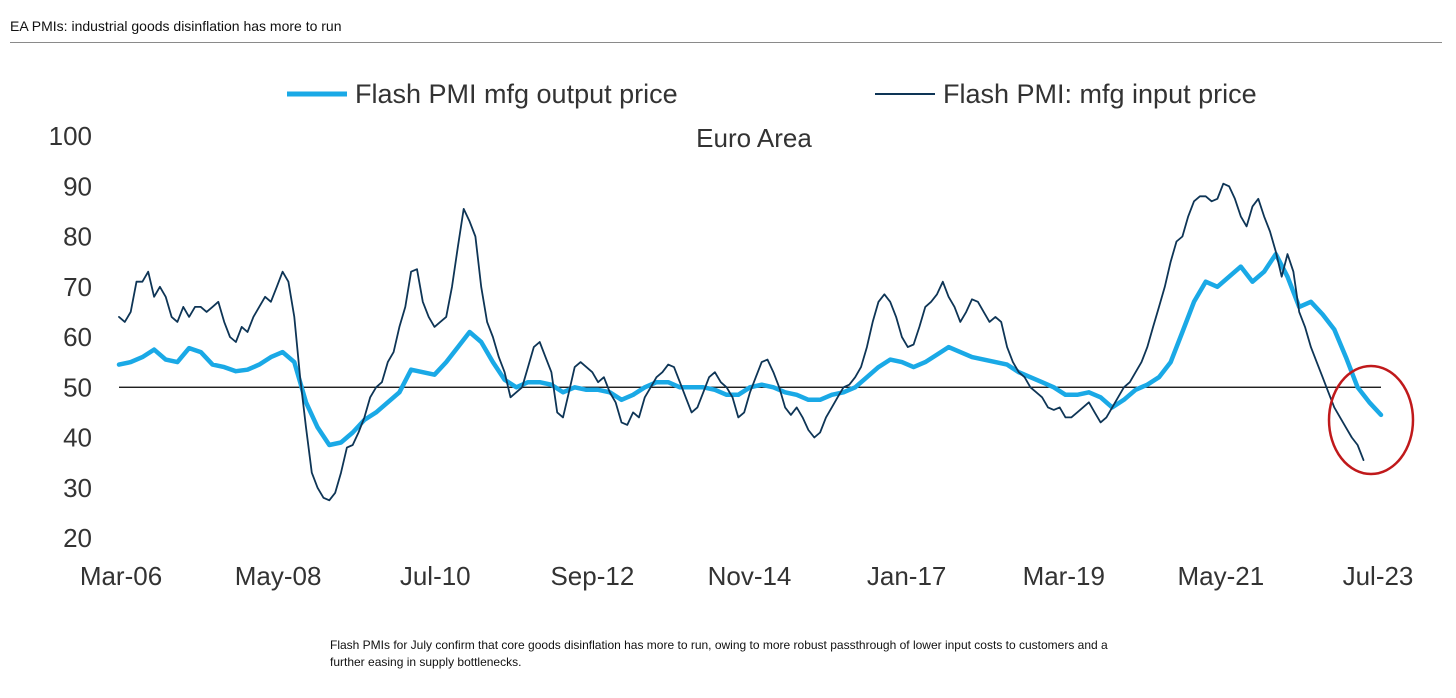 The height and width of the screenshot is (698, 1456). What do you see at coordinates (77, 186) in the screenshot?
I see `y-tick-label: 90` at bounding box center [77, 186].